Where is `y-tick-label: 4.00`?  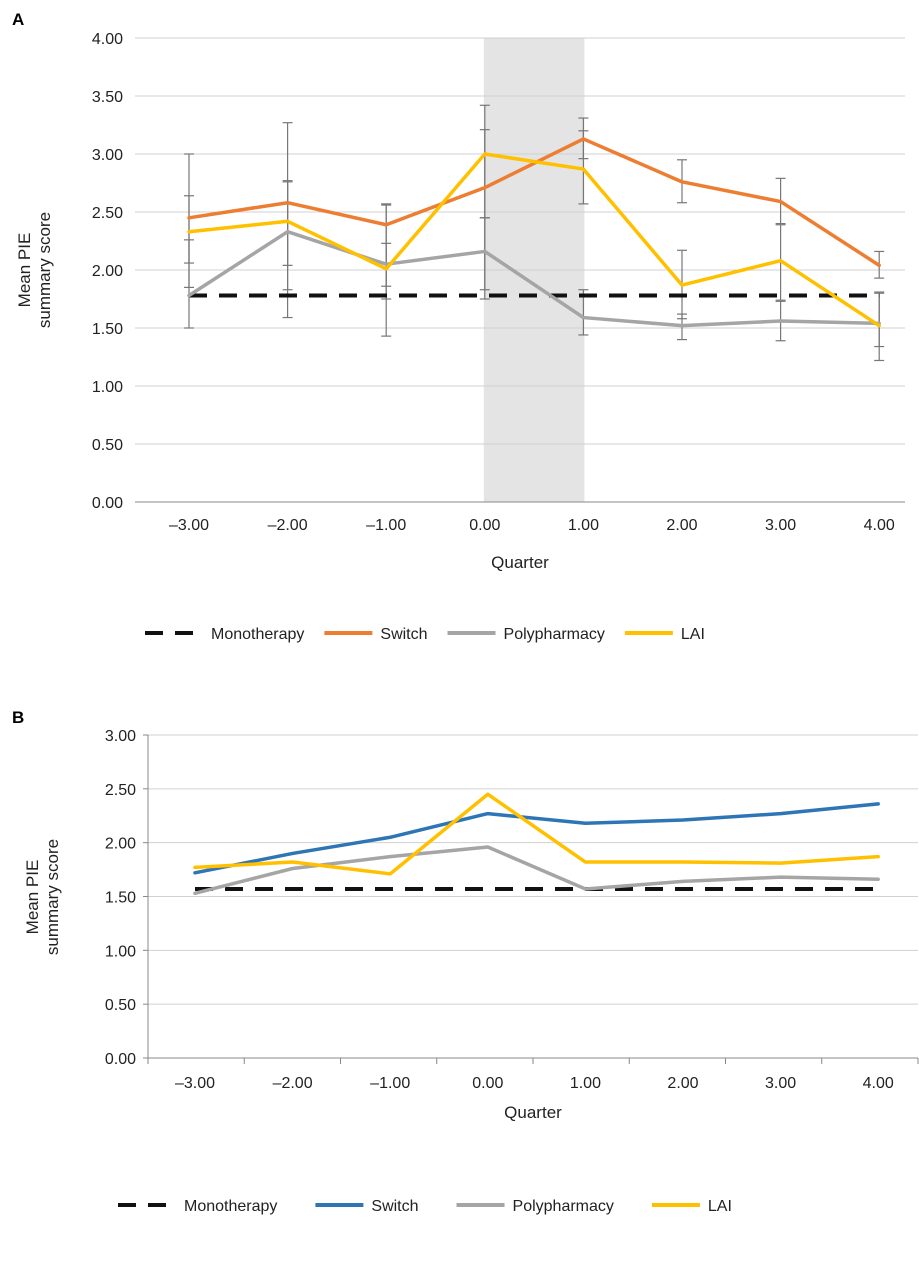
y-tick-label: 4.00 is located at coordinates (107, 39).